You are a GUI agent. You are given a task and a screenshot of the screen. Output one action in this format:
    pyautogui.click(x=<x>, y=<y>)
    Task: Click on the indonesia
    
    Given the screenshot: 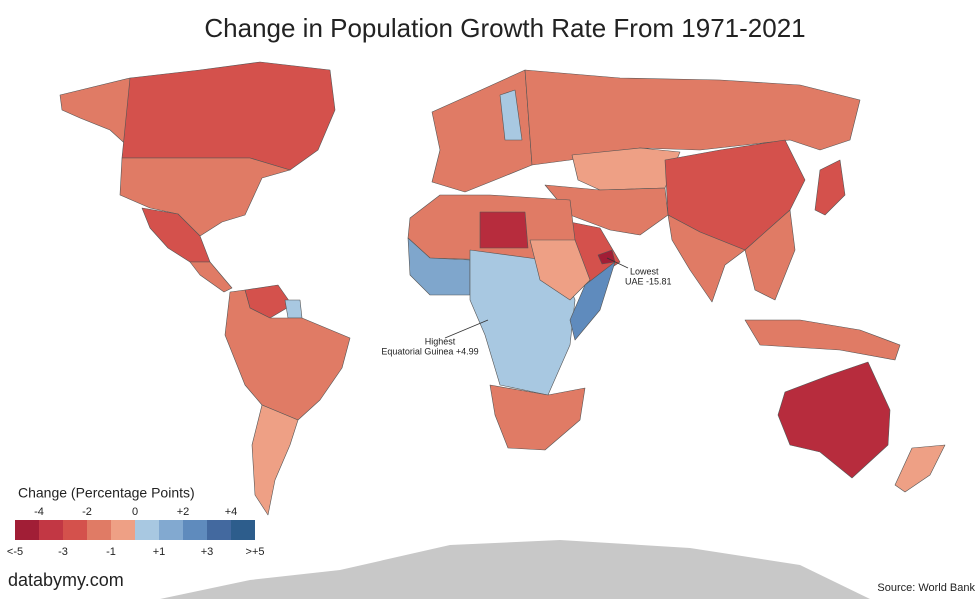 What is the action you would take?
    pyautogui.click(x=822, y=340)
    